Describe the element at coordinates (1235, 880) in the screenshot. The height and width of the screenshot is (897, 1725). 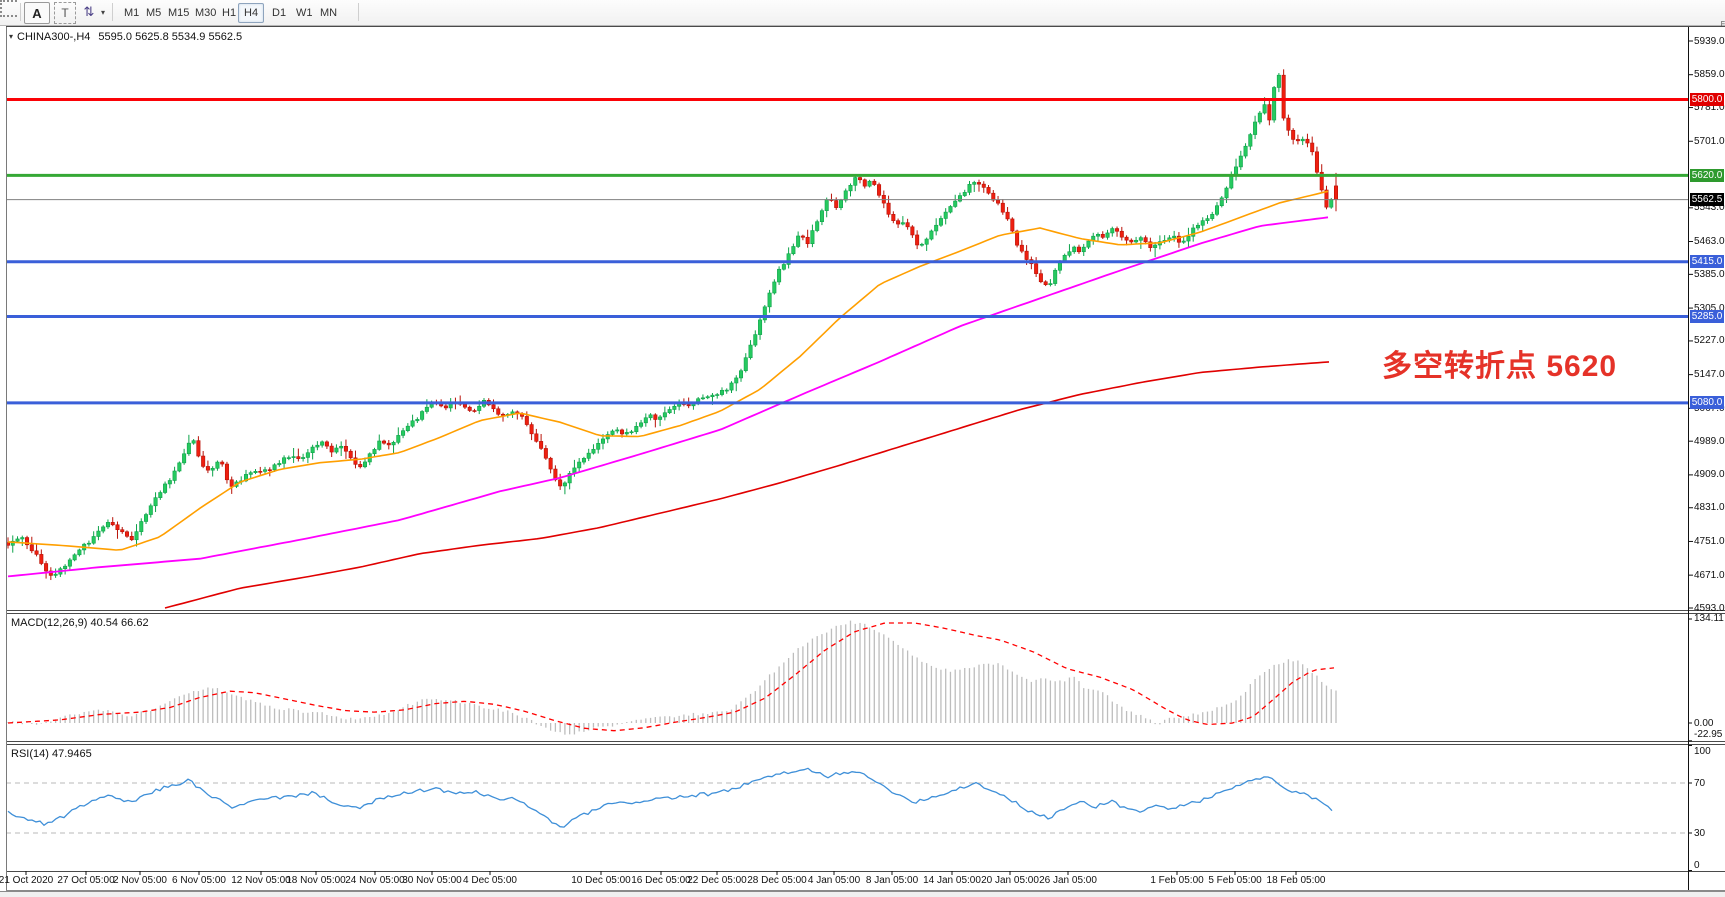
I see `date-tick-label: 5 Feb 05:00` at that location.